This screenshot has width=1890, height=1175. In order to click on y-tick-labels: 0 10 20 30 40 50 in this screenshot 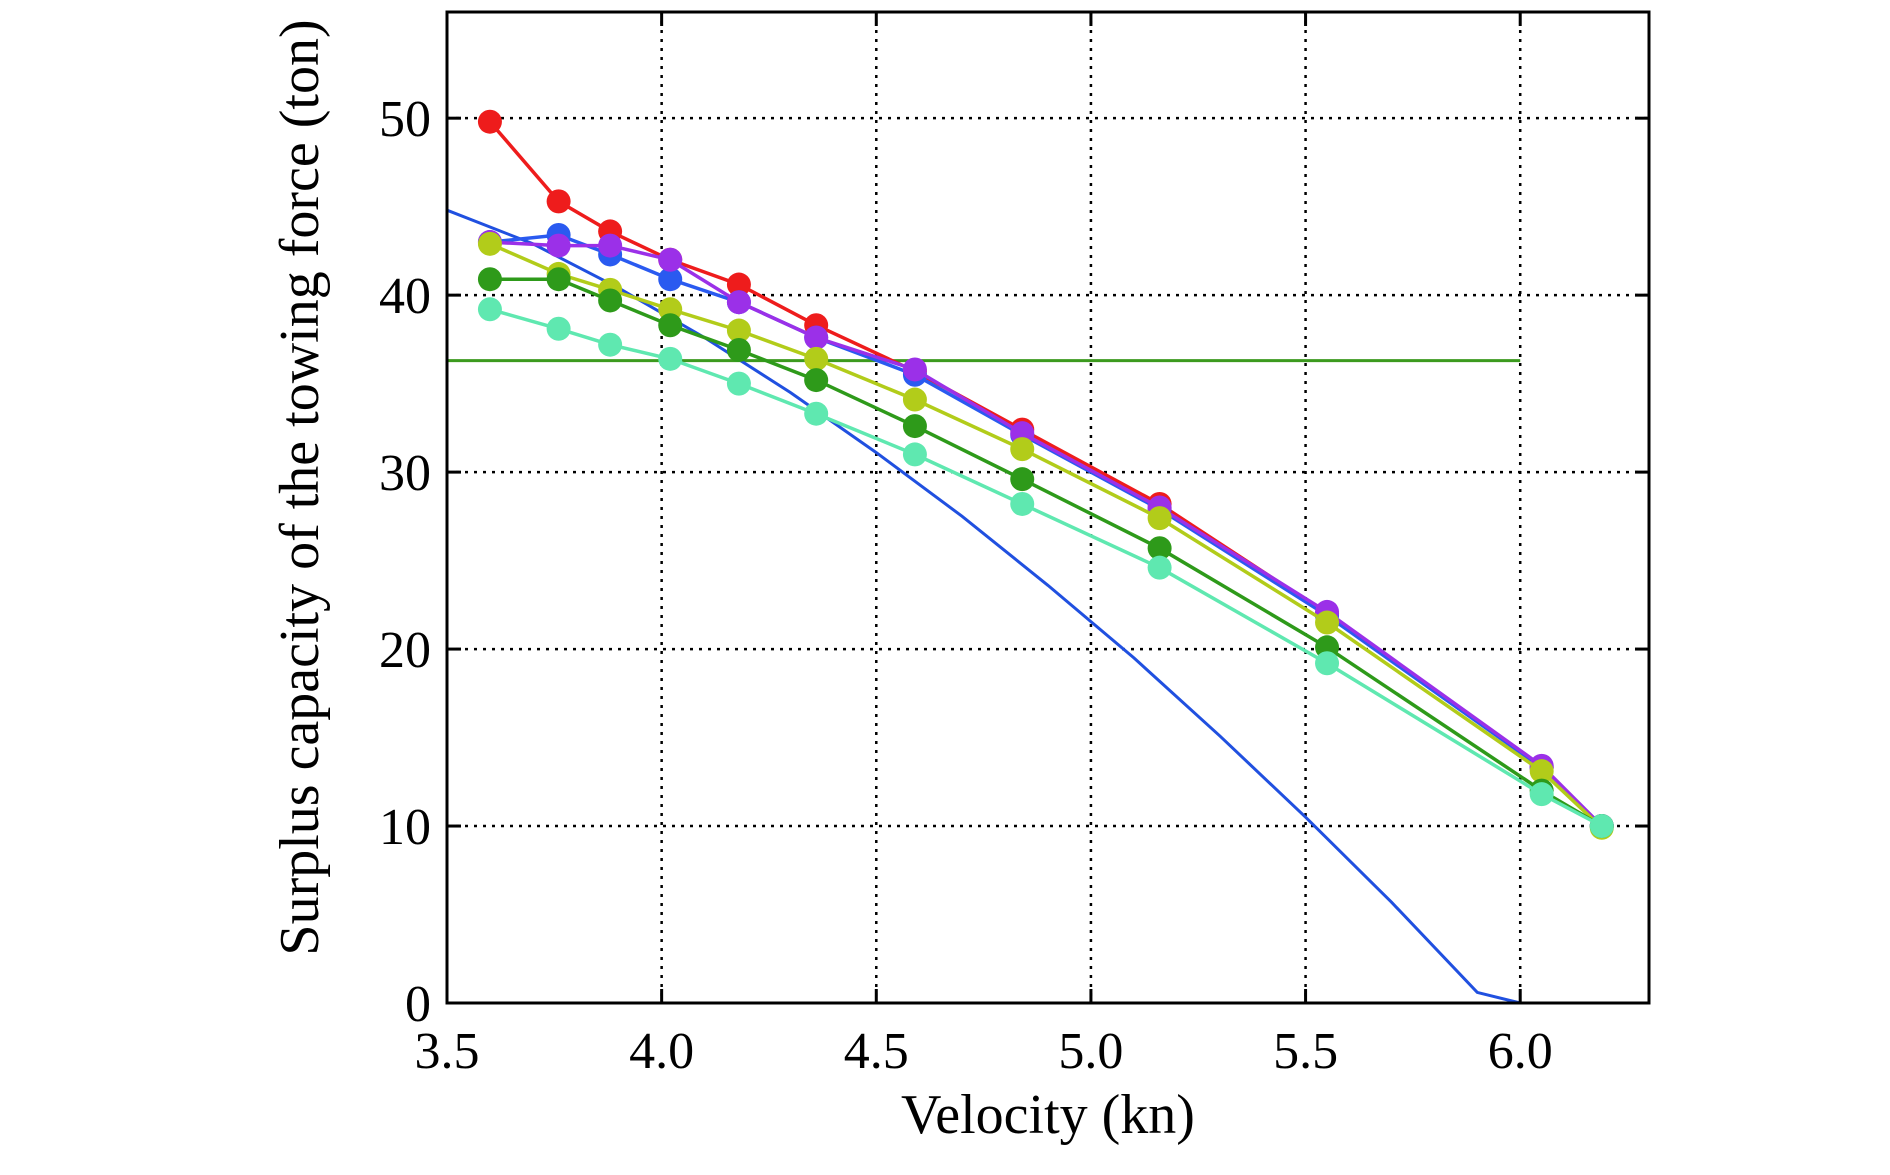, I will do `click(405, 562)`.